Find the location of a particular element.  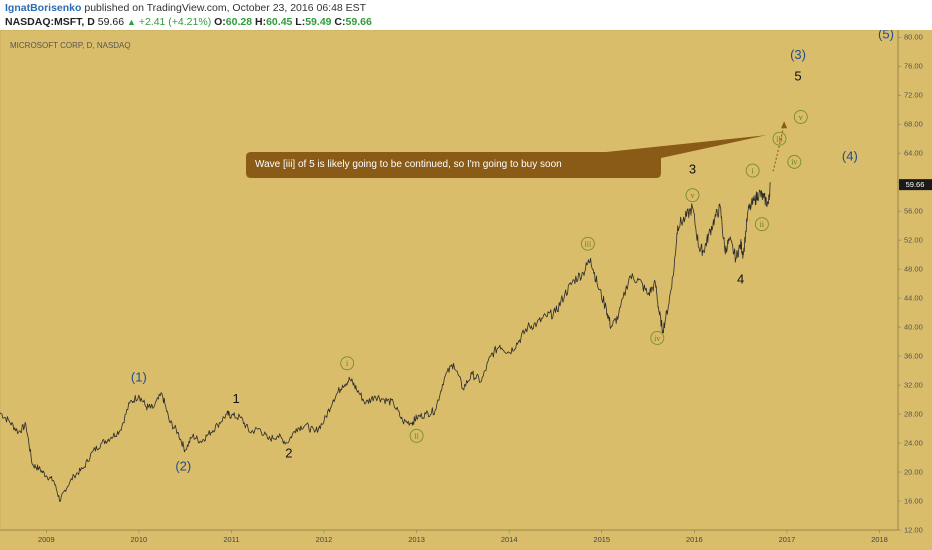

low-label: L: is located at coordinates (300, 22).